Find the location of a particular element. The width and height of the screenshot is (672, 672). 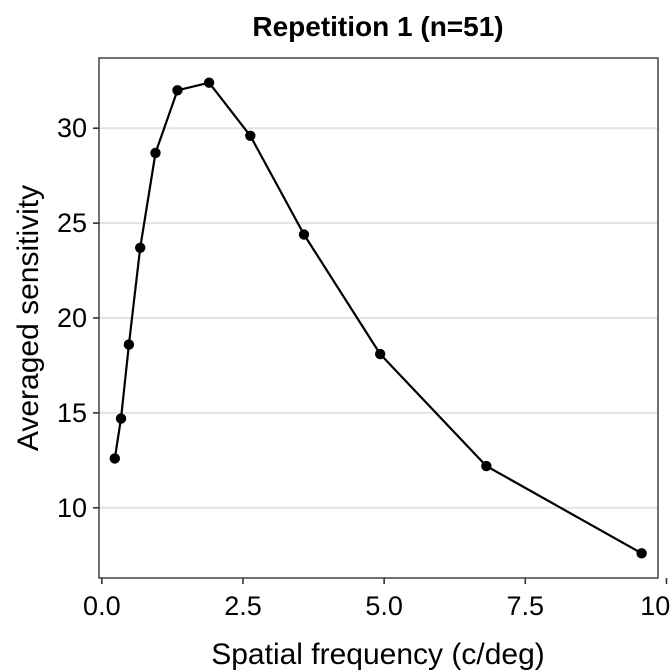

x-tick-label: 5.0 is located at coordinates (384, 606).